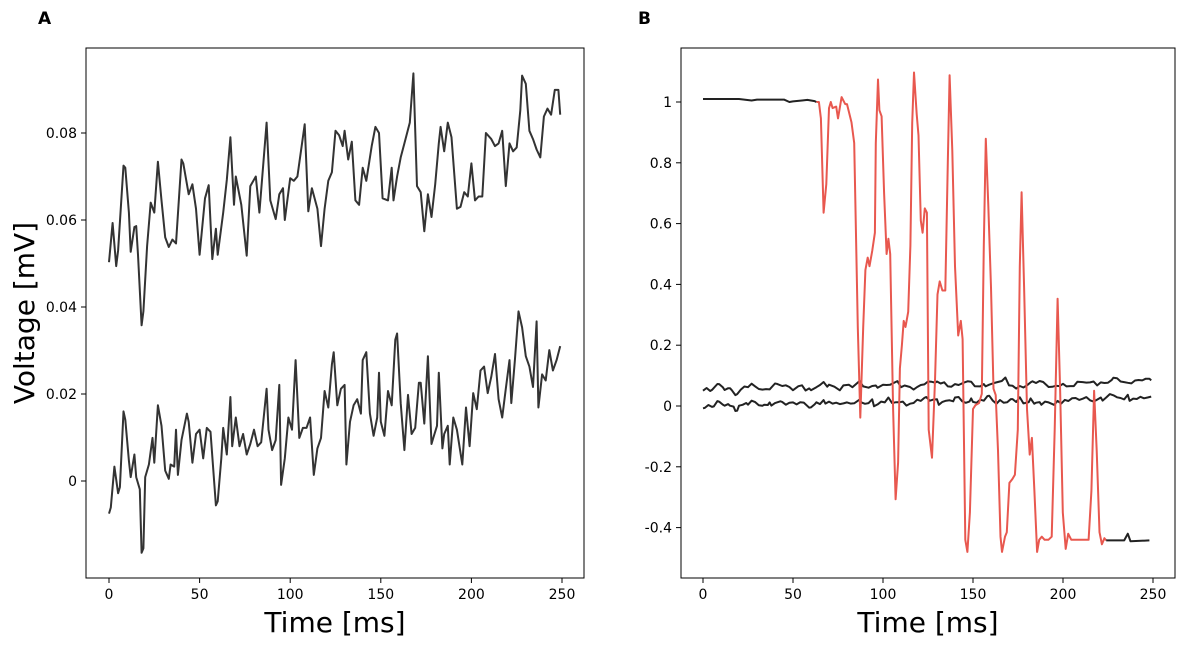 Image resolution: width=1179 pixels, height=646 pixels. What do you see at coordinates (927, 386) in the screenshot?
I see `upper-baseline-trace` at bounding box center [927, 386].